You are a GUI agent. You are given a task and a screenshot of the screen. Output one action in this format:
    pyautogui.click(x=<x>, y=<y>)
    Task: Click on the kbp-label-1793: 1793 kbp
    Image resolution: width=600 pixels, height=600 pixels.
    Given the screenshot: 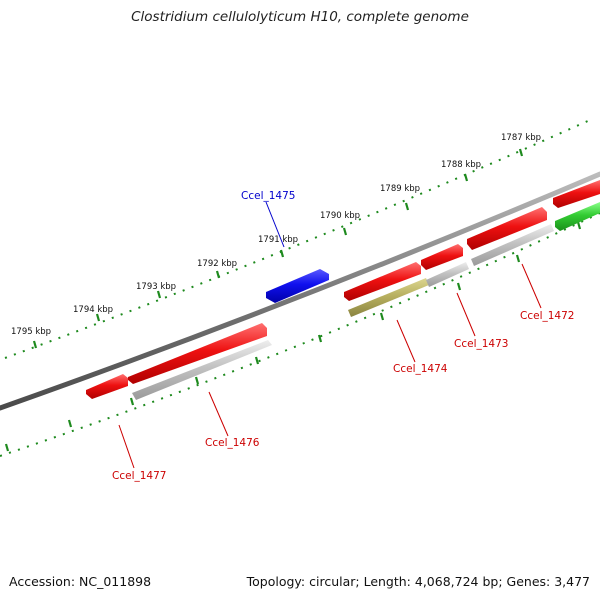 What is the action you would take?
    pyautogui.click(x=156, y=287)
    